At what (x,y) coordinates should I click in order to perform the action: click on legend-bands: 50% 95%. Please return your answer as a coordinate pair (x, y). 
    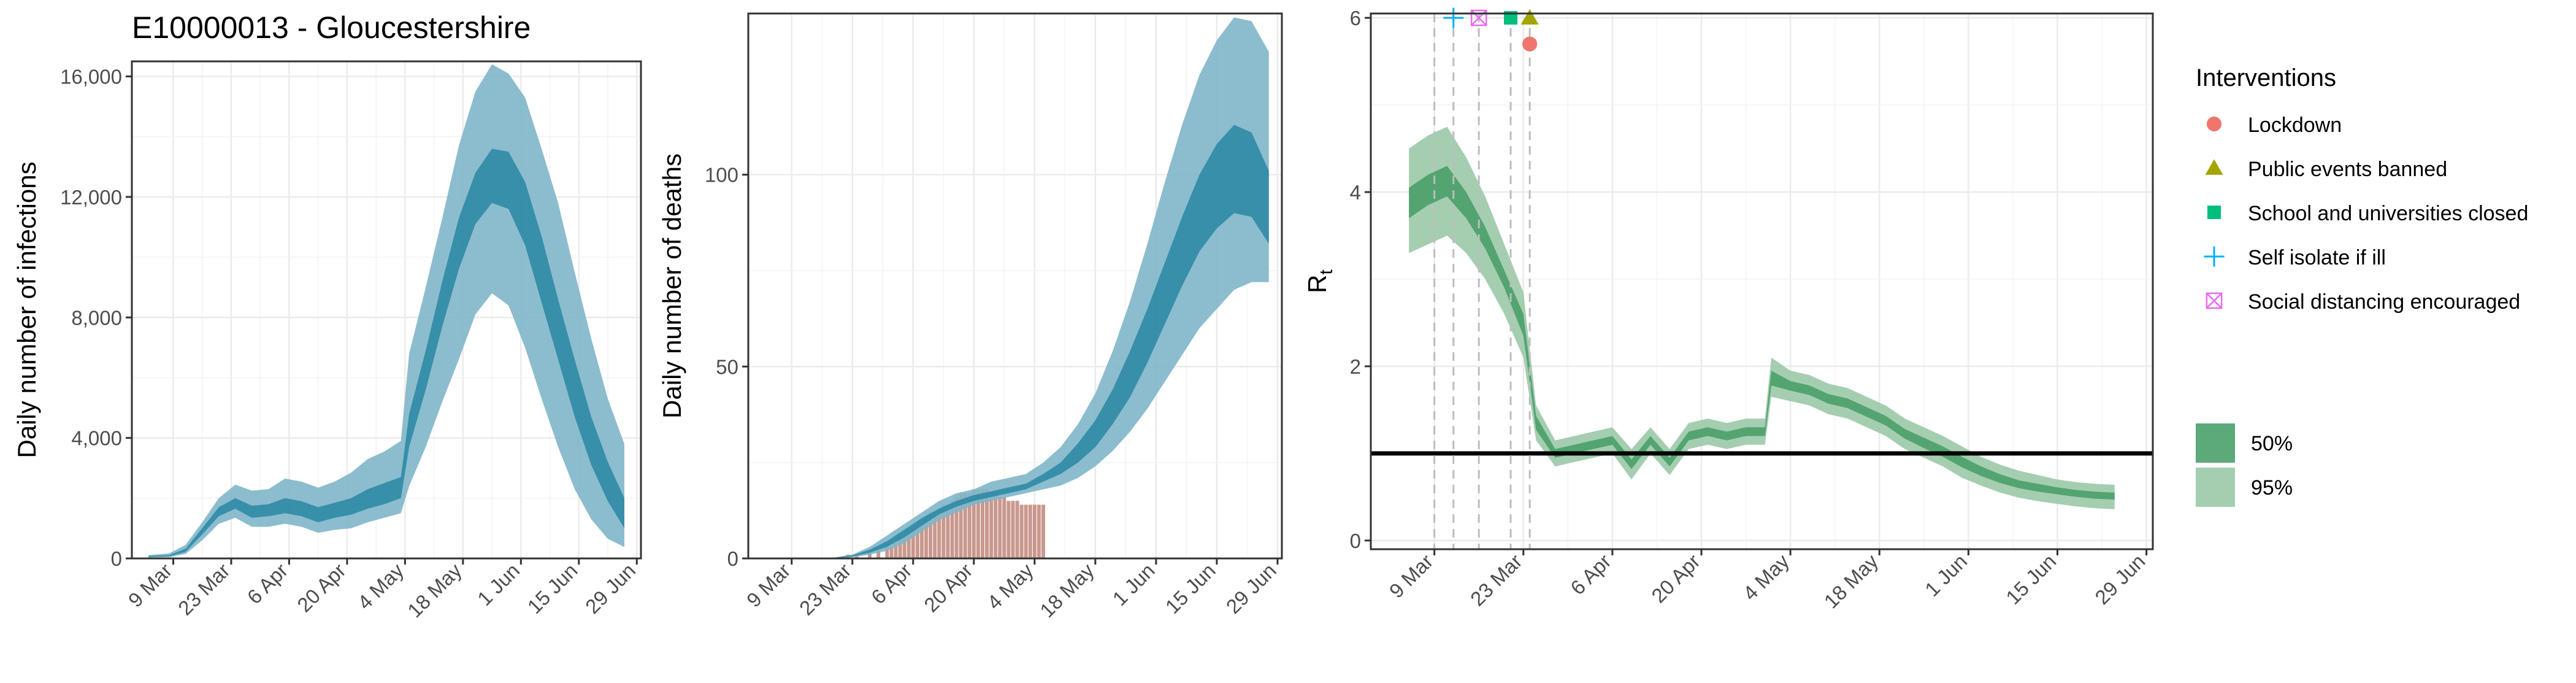
    Looking at the image, I should click on (2244, 465).